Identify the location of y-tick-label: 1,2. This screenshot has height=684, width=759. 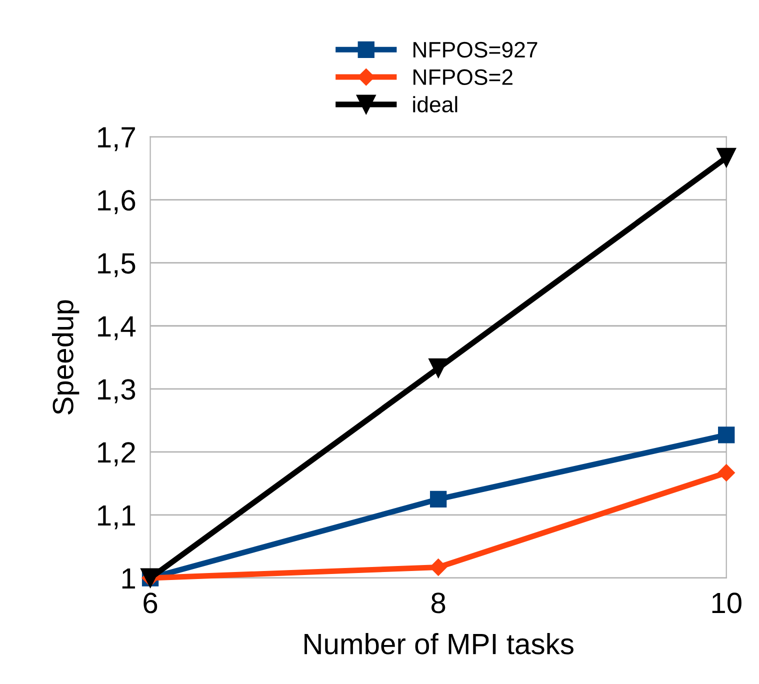
(116, 454).